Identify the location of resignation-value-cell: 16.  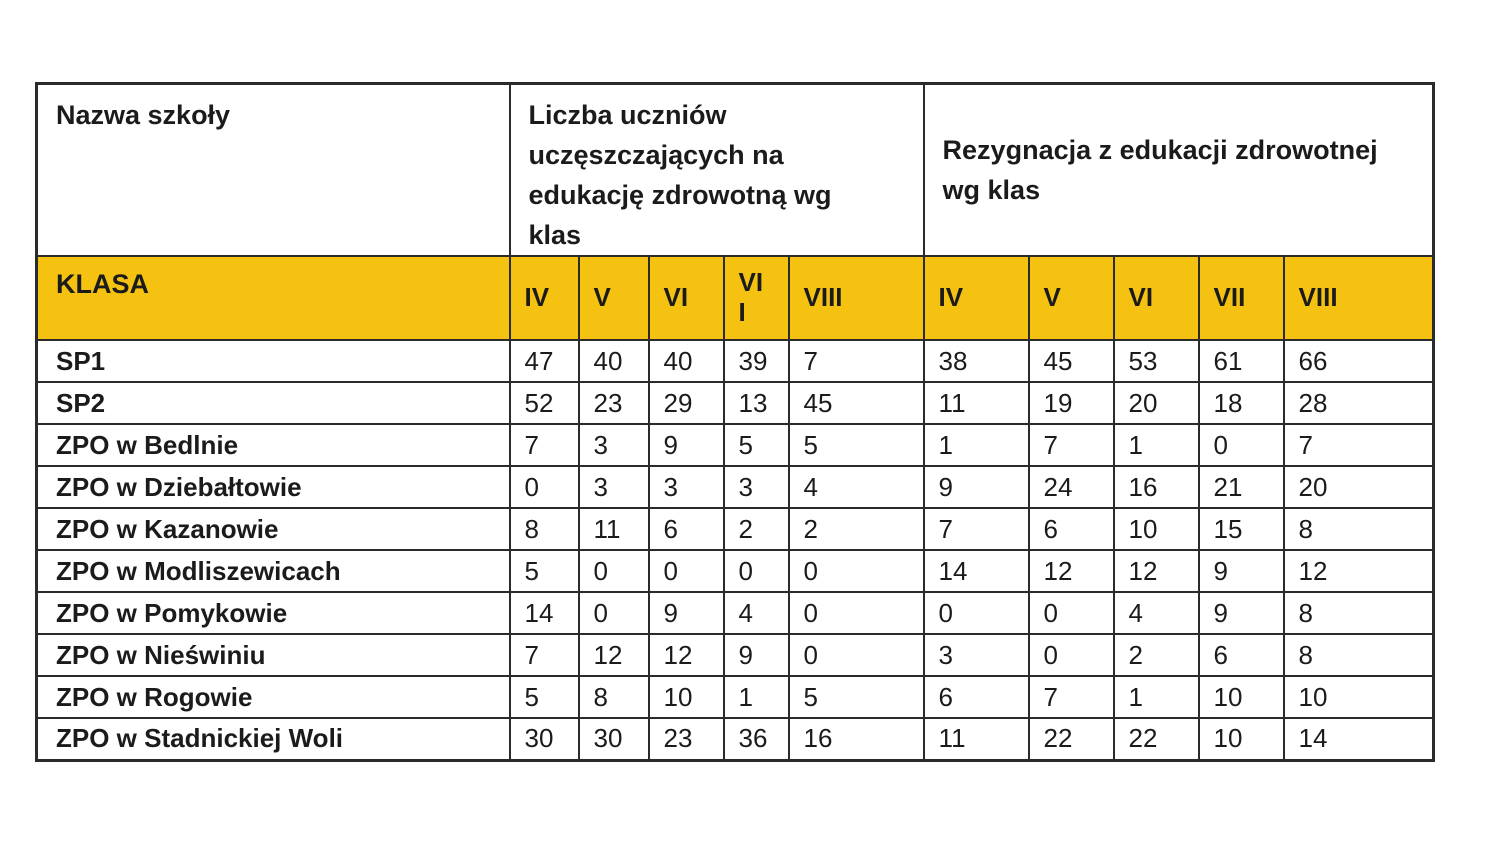
(1156, 487).